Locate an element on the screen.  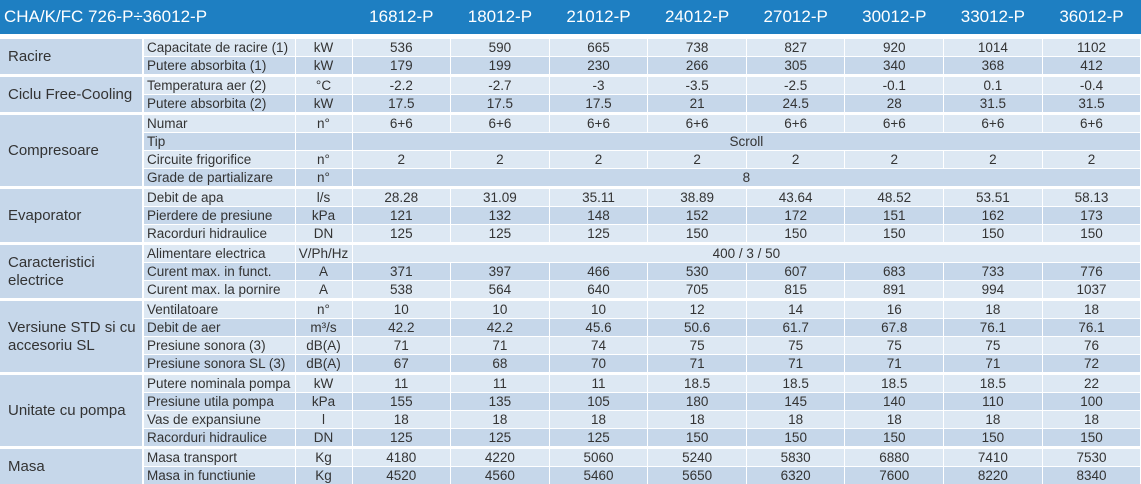
unit-label: A is located at coordinates (323, 290).